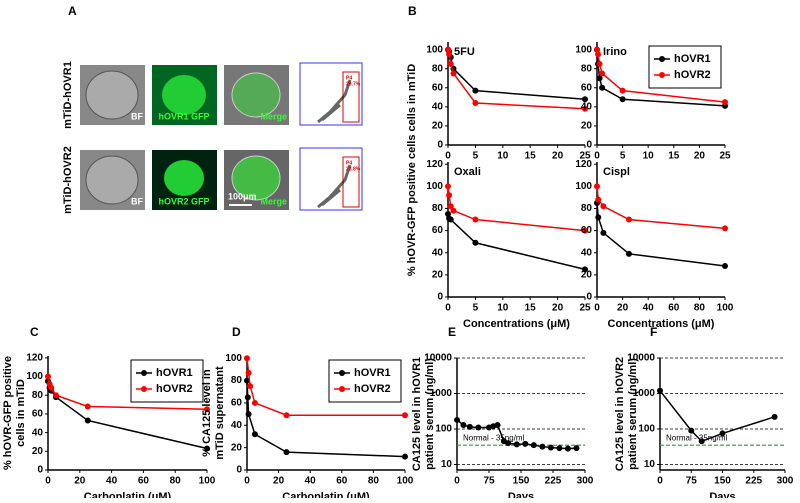 This screenshot has width=800, height=503. Describe the element at coordinates (430, 414) in the screenshot. I see `y-axis-label: patient serum (ng/ml)` at that location.